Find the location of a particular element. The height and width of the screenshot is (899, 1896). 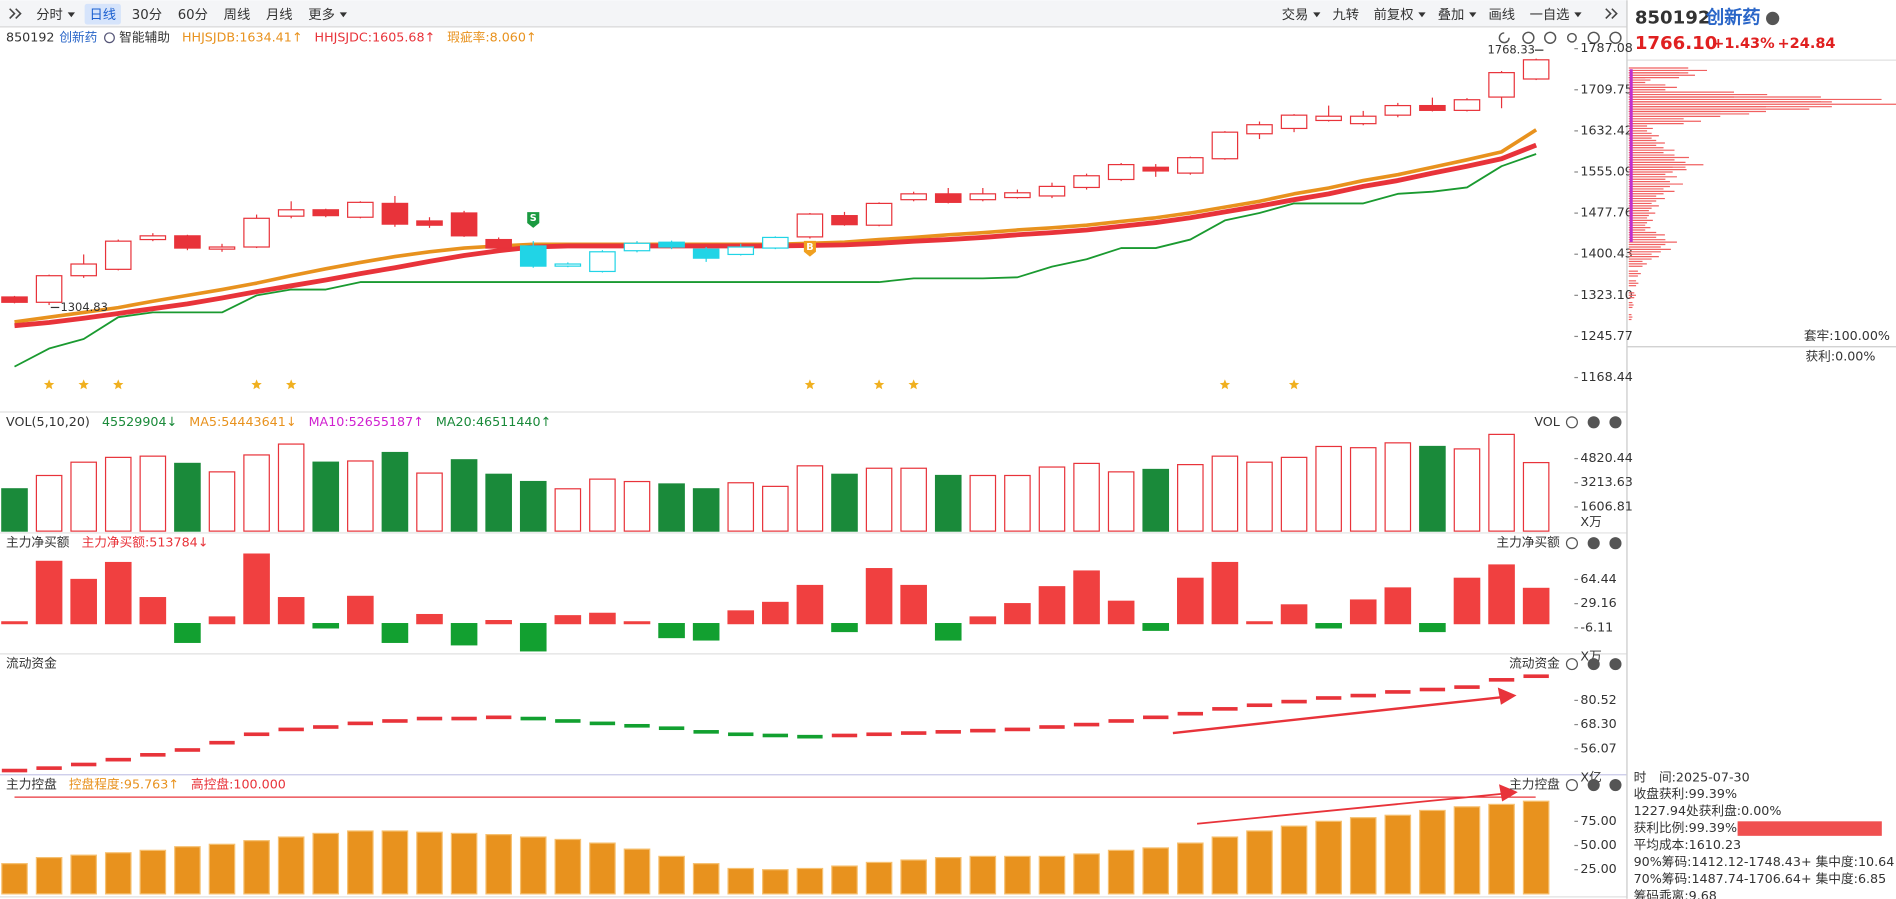

panel-title-right: VOL is located at coordinates (1547, 421).